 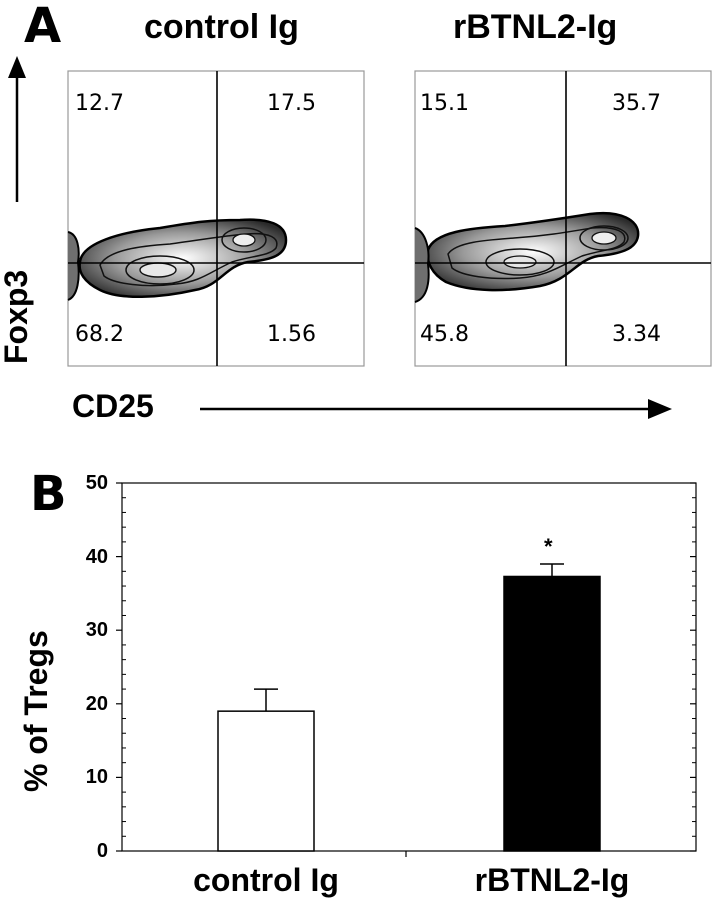 I want to click on plot-1-title: control Ig, so click(x=221, y=27).